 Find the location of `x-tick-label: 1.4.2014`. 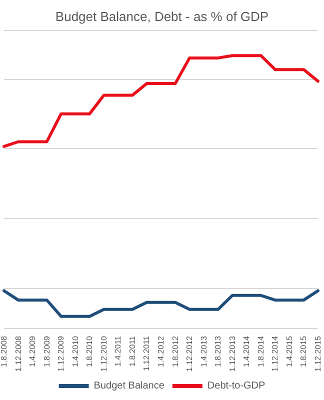

x-tick-label: 1.4.2014 is located at coordinates (247, 351).